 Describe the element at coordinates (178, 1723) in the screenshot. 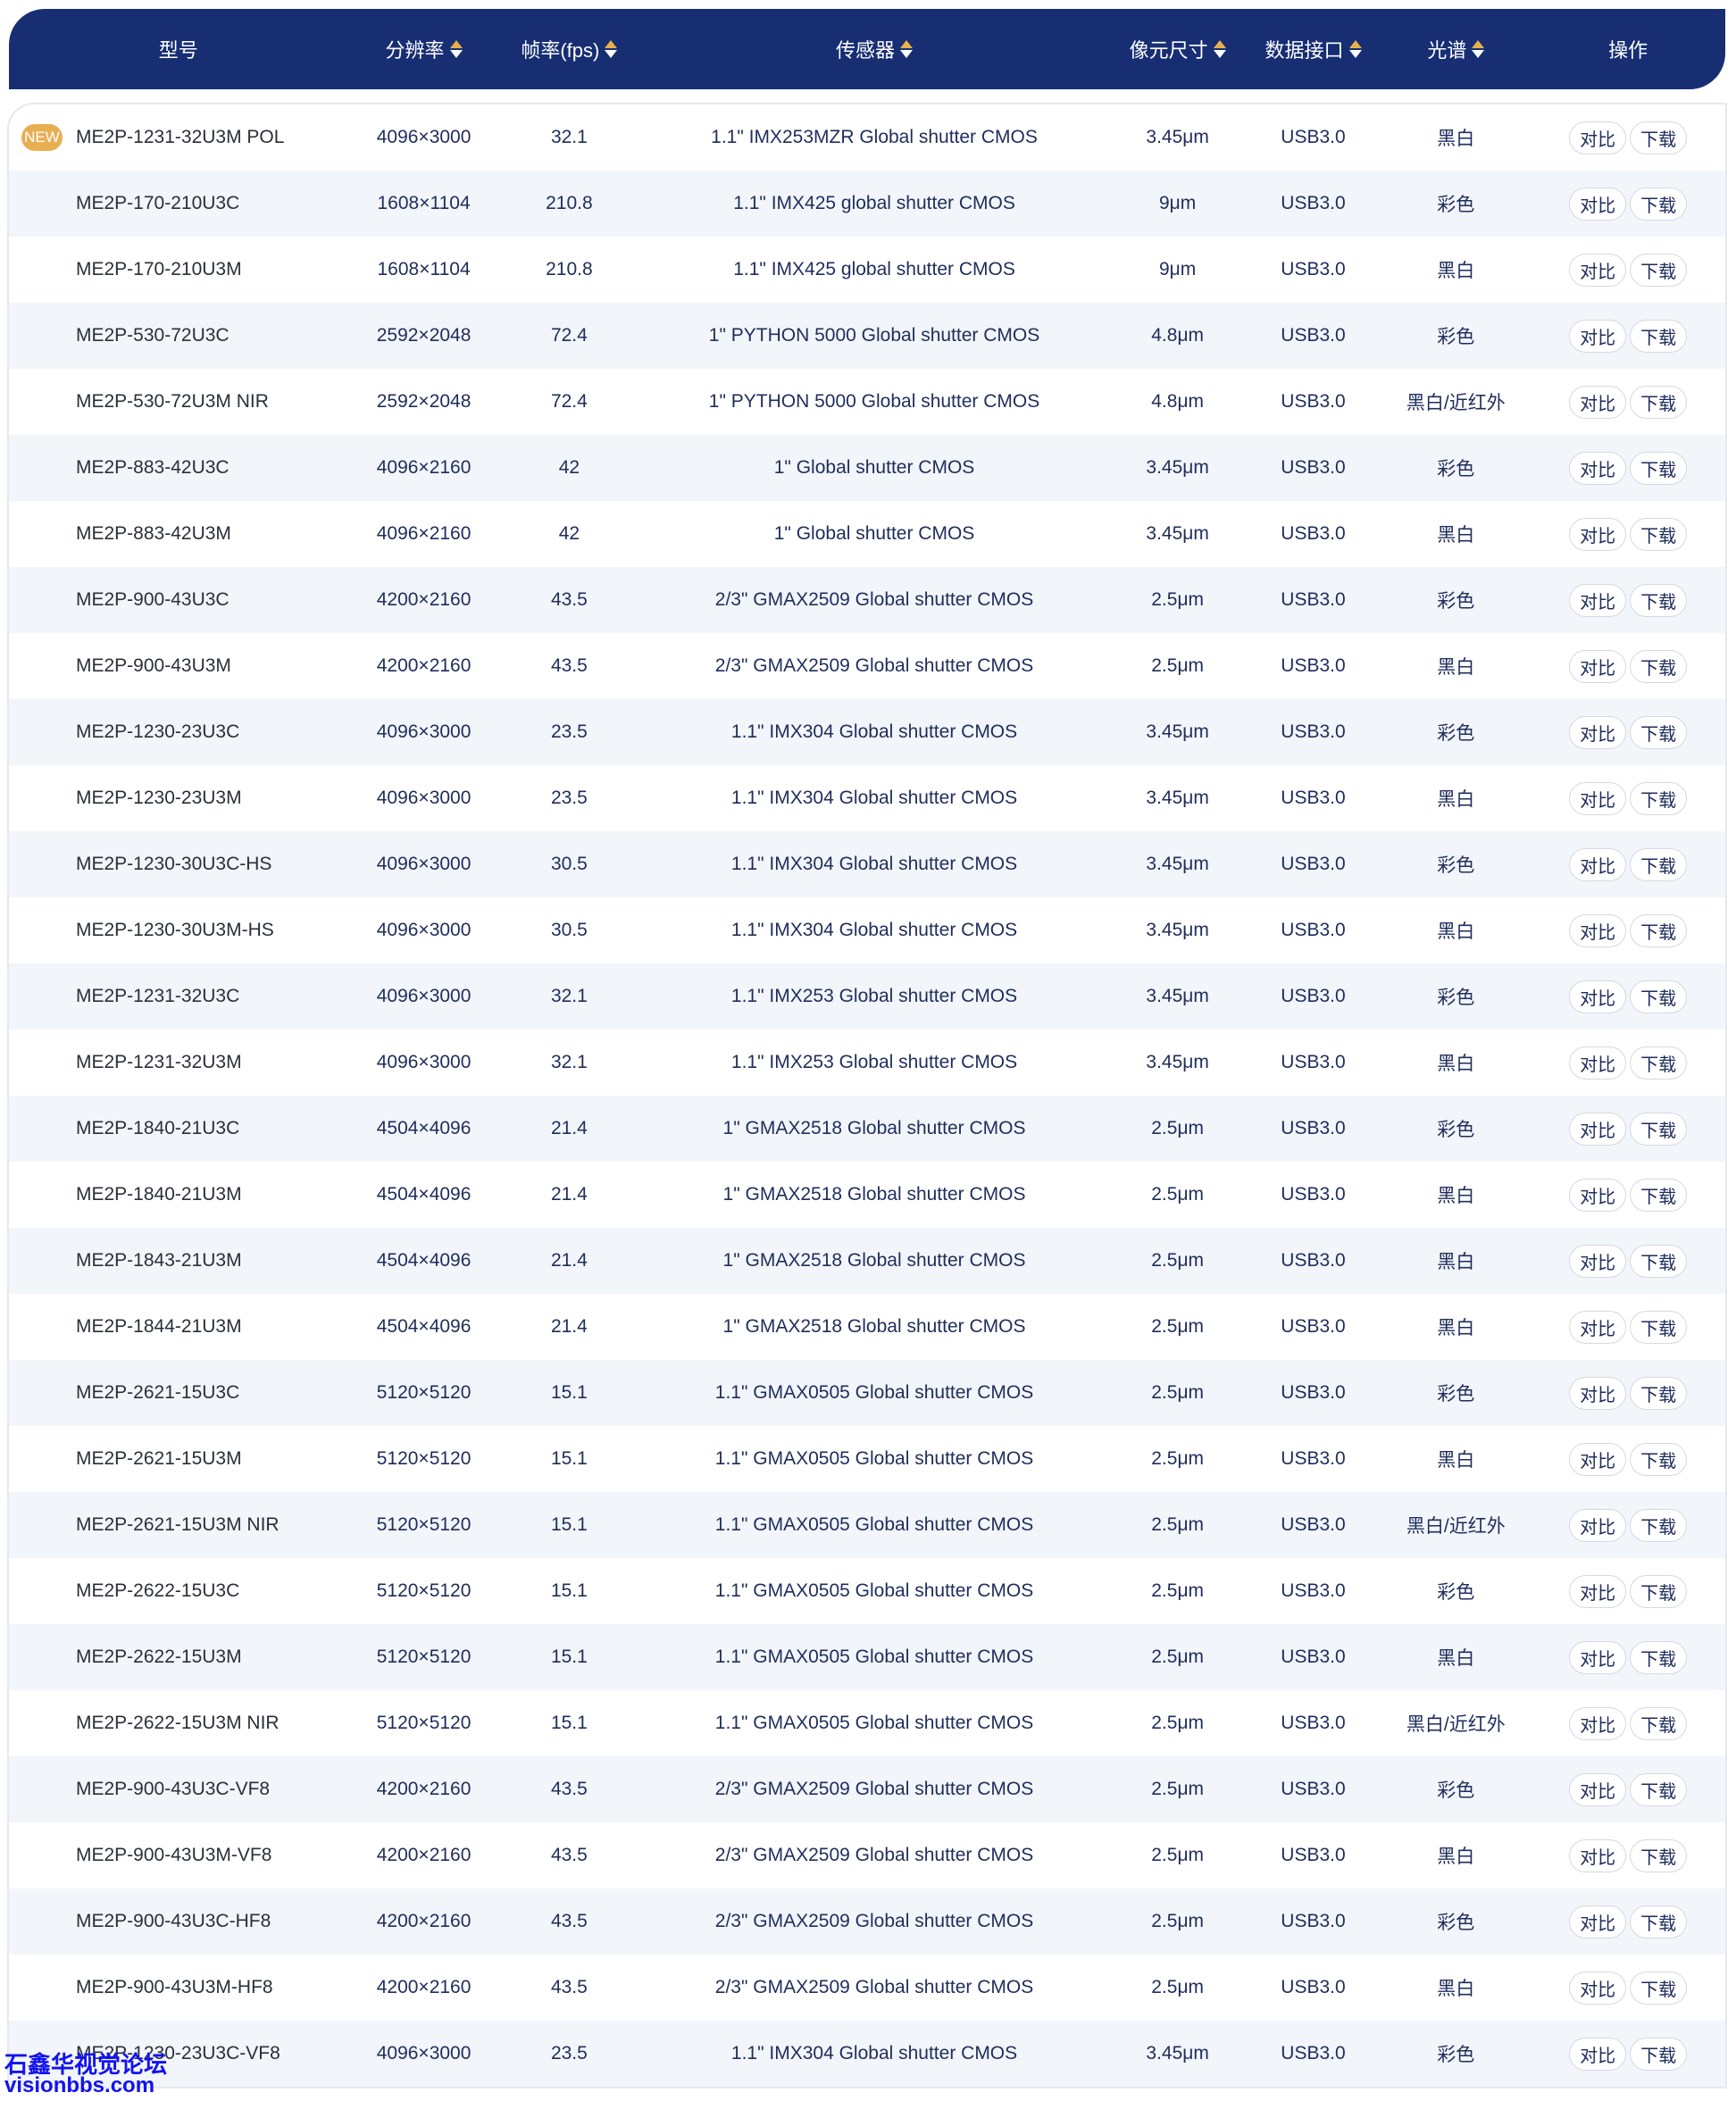

I see `model-text: ME2P-2622-15U3M NIR` at that location.